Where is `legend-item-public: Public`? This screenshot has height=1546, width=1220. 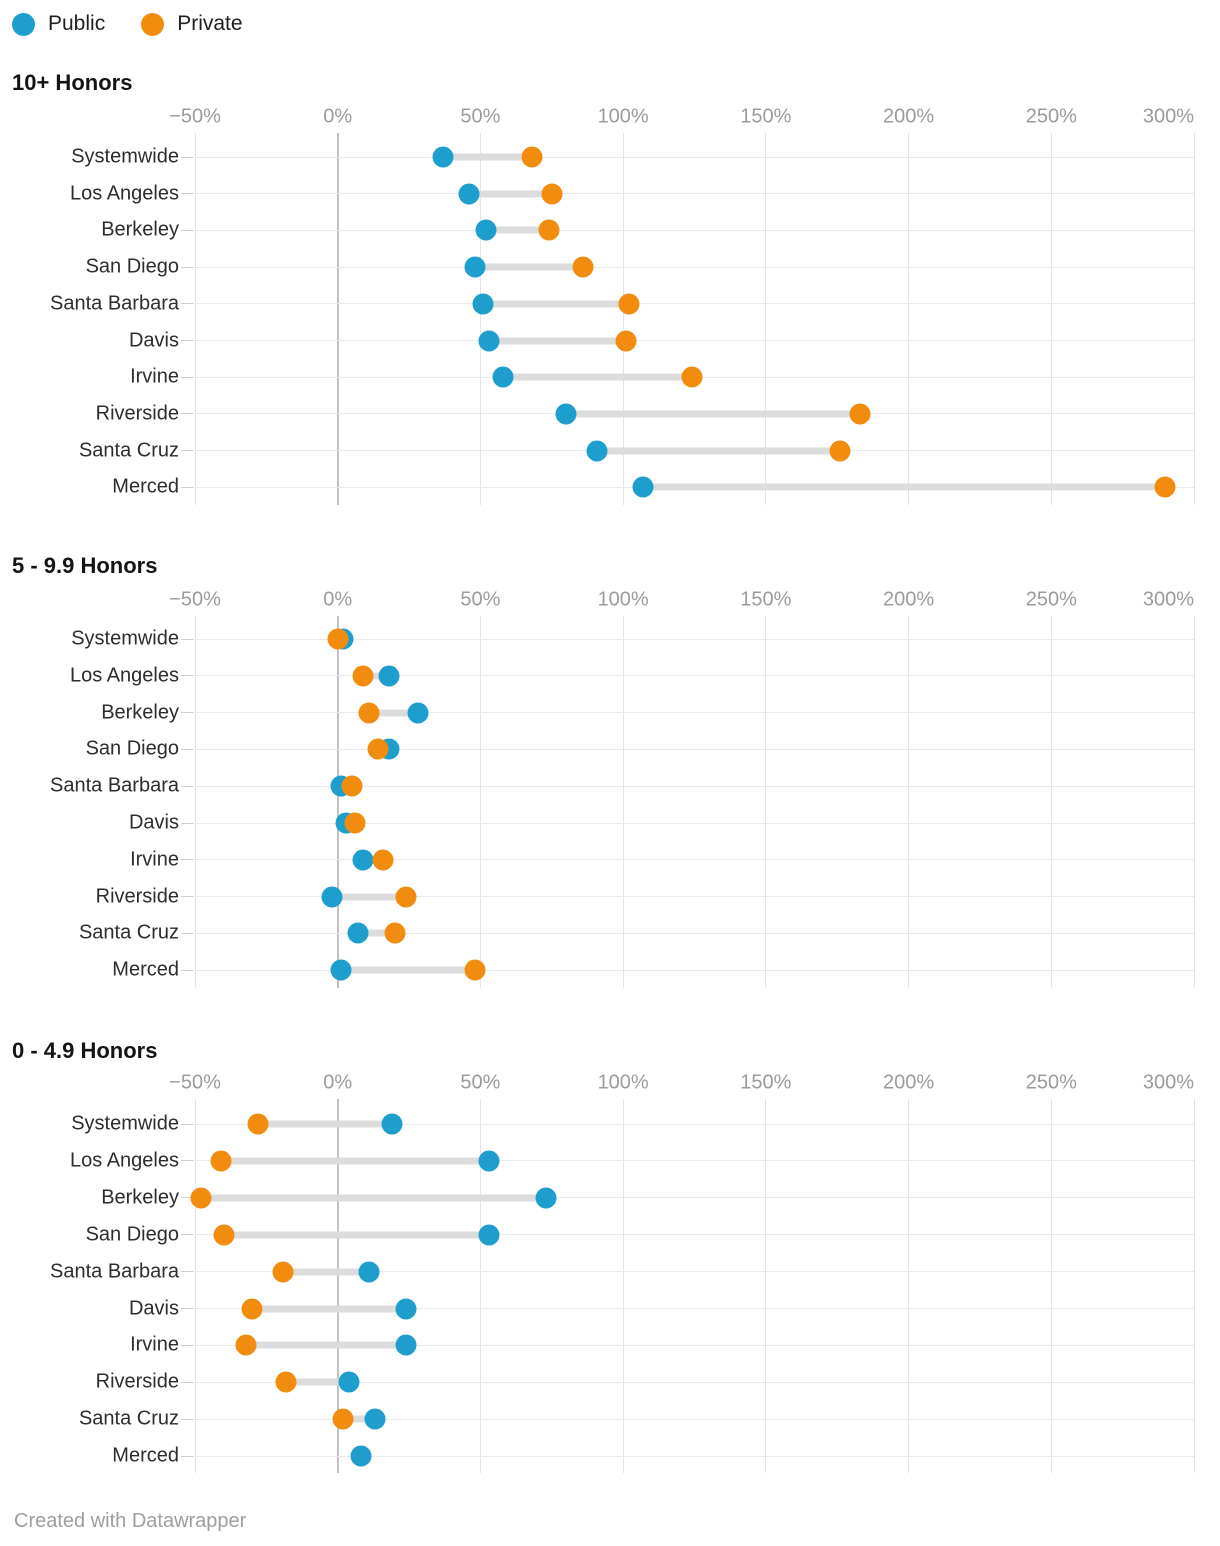 legend-item-public: Public is located at coordinates (58, 24).